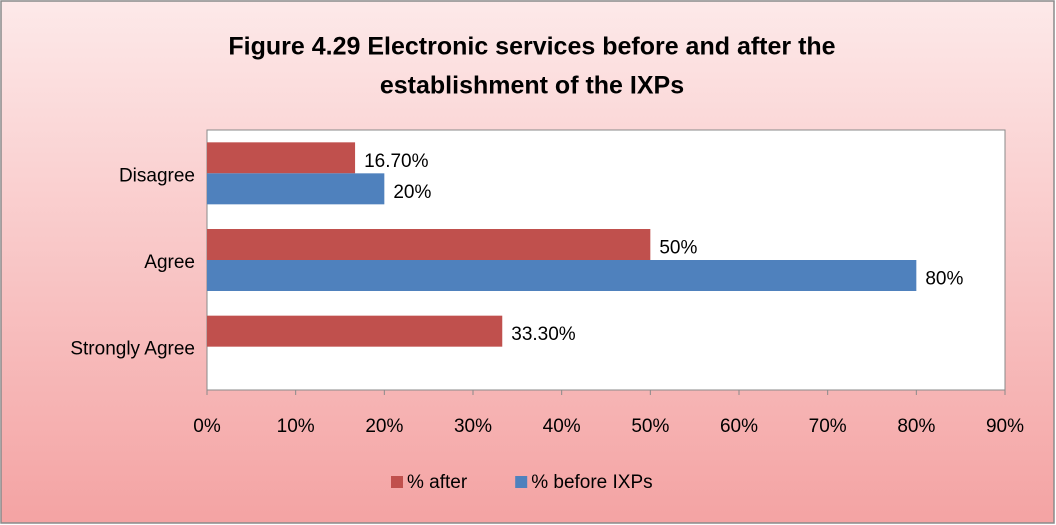  Describe the element at coordinates (739, 426) in the screenshot. I see `x-tick-label: 60%` at that location.